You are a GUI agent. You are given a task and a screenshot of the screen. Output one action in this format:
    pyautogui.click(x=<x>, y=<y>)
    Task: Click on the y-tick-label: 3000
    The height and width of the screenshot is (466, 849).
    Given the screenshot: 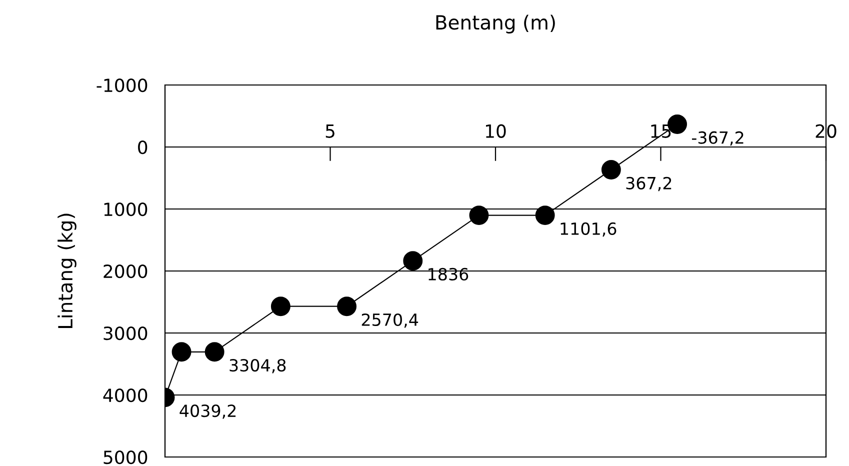 What is the action you would take?
    pyautogui.click(x=126, y=333)
    